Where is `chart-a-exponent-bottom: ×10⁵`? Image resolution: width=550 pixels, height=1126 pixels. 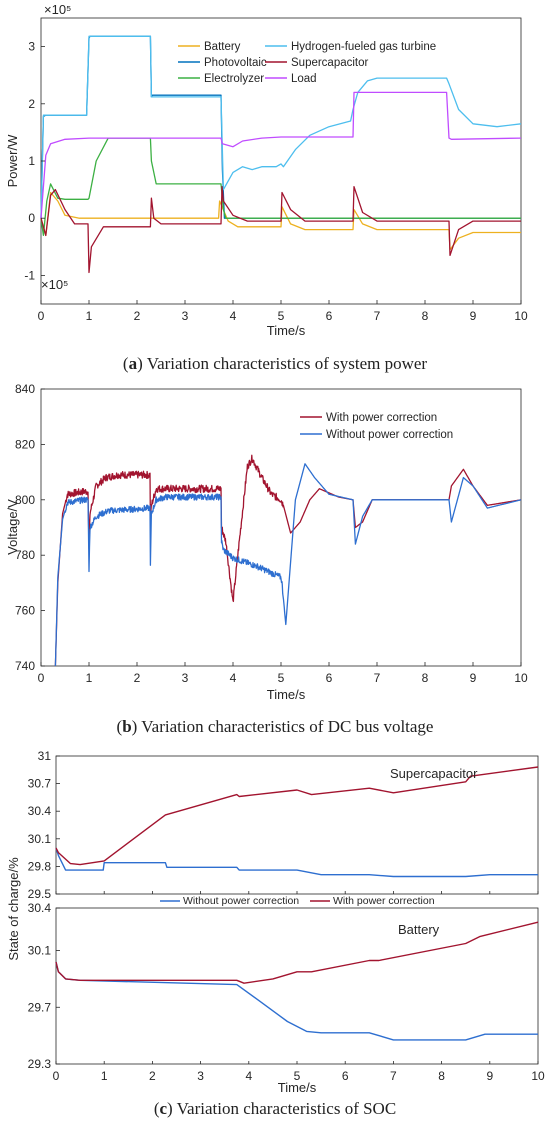 chart-a-exponent-bottom: ×10⁵ is located at coordinates (54, 284).